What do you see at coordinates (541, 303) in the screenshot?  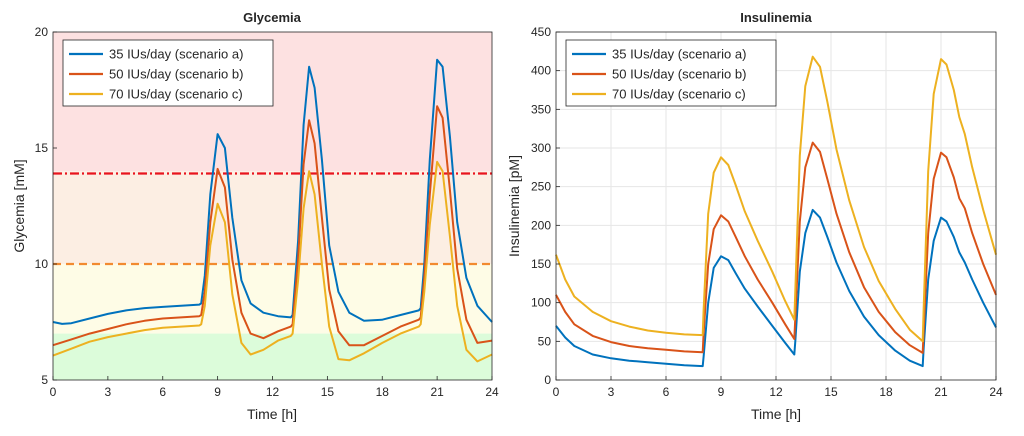 I see `insulinemia-y-tick-label-2: 100` at bounding box center [541, 303].